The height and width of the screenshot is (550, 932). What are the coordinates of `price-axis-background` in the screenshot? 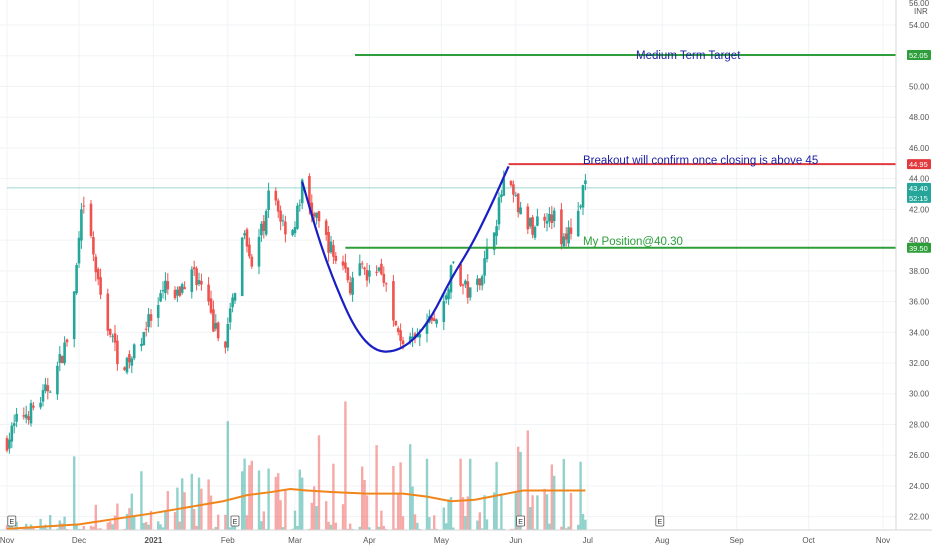 It's located at (914, 265).